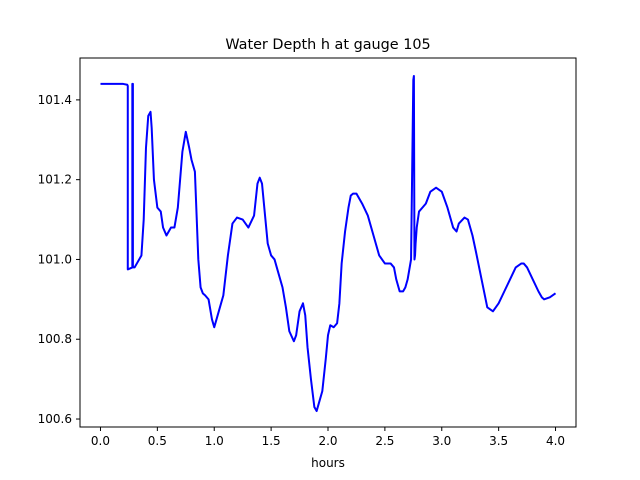 The image size is (640, 480). What do you see at coordinates (100, 441) in the screenshot?
I see `x-tick-label: 0.0` at bounding box center [100, 441].